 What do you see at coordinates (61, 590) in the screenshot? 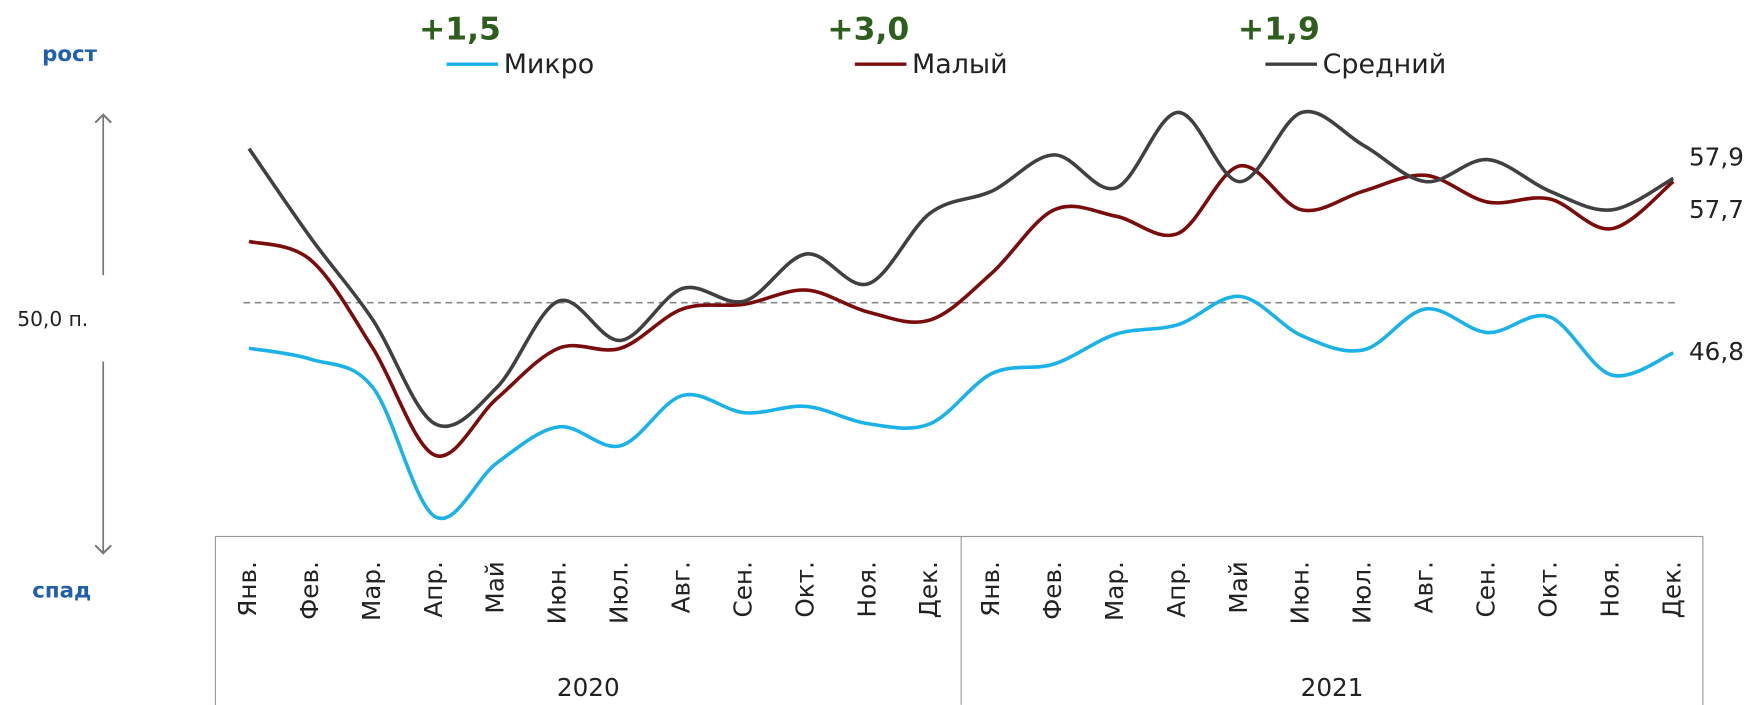
I see `axis-bottom-label: спад` at bounding box center [61, 590].